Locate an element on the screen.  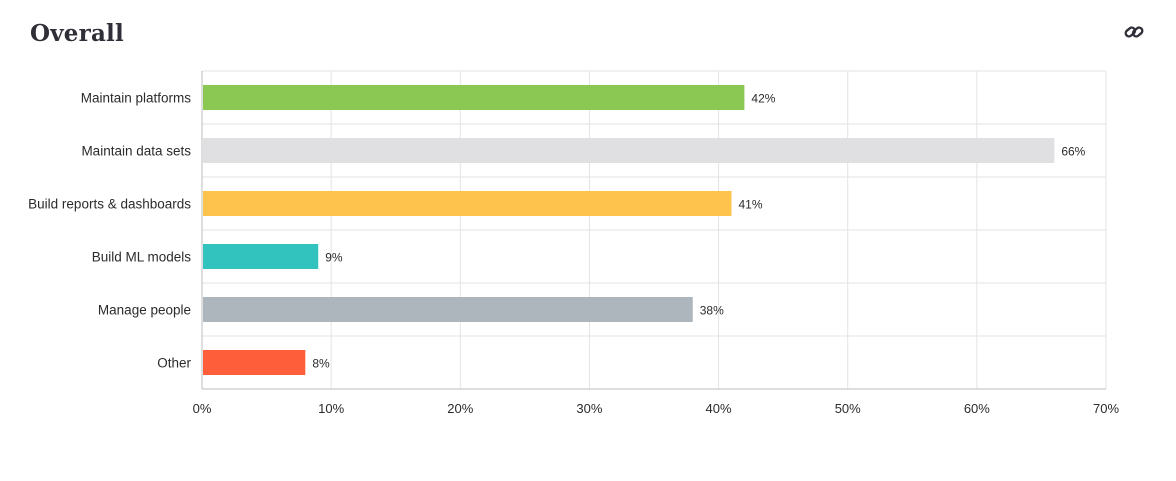
x-tick-label: 0% is located at coordinates (202, 408).